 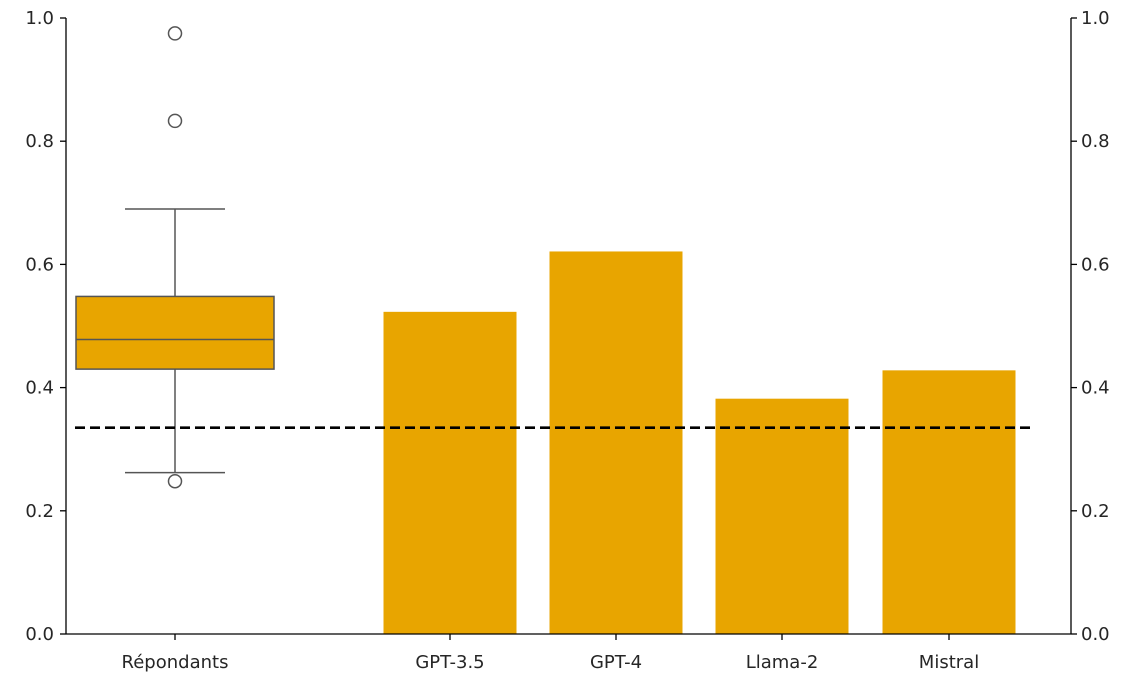 What do you see at coordinates (39, 18) in the screenshot?
I see `left-ytick-label-5: 1.0` at bounding box center [39, 18].